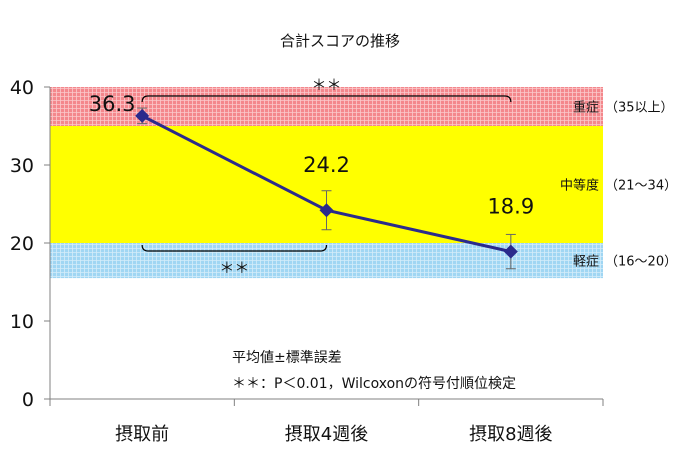 The height and width of the screenshot is (458, 678). I want to click on band-range-2: （16～20）, so click(641, 262).